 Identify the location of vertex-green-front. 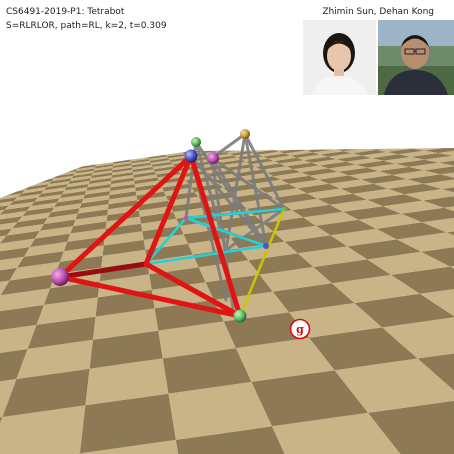
(240, 316).